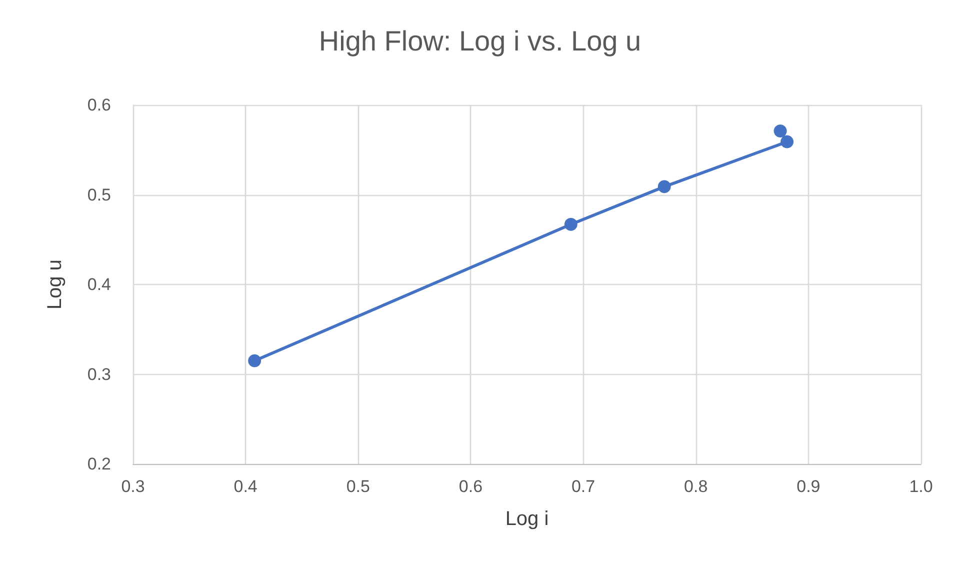 The height and width of the screenshot is (579, 960). I want to click on chart-title: High Flow: Log i vs. Log u, so click(480, 41).